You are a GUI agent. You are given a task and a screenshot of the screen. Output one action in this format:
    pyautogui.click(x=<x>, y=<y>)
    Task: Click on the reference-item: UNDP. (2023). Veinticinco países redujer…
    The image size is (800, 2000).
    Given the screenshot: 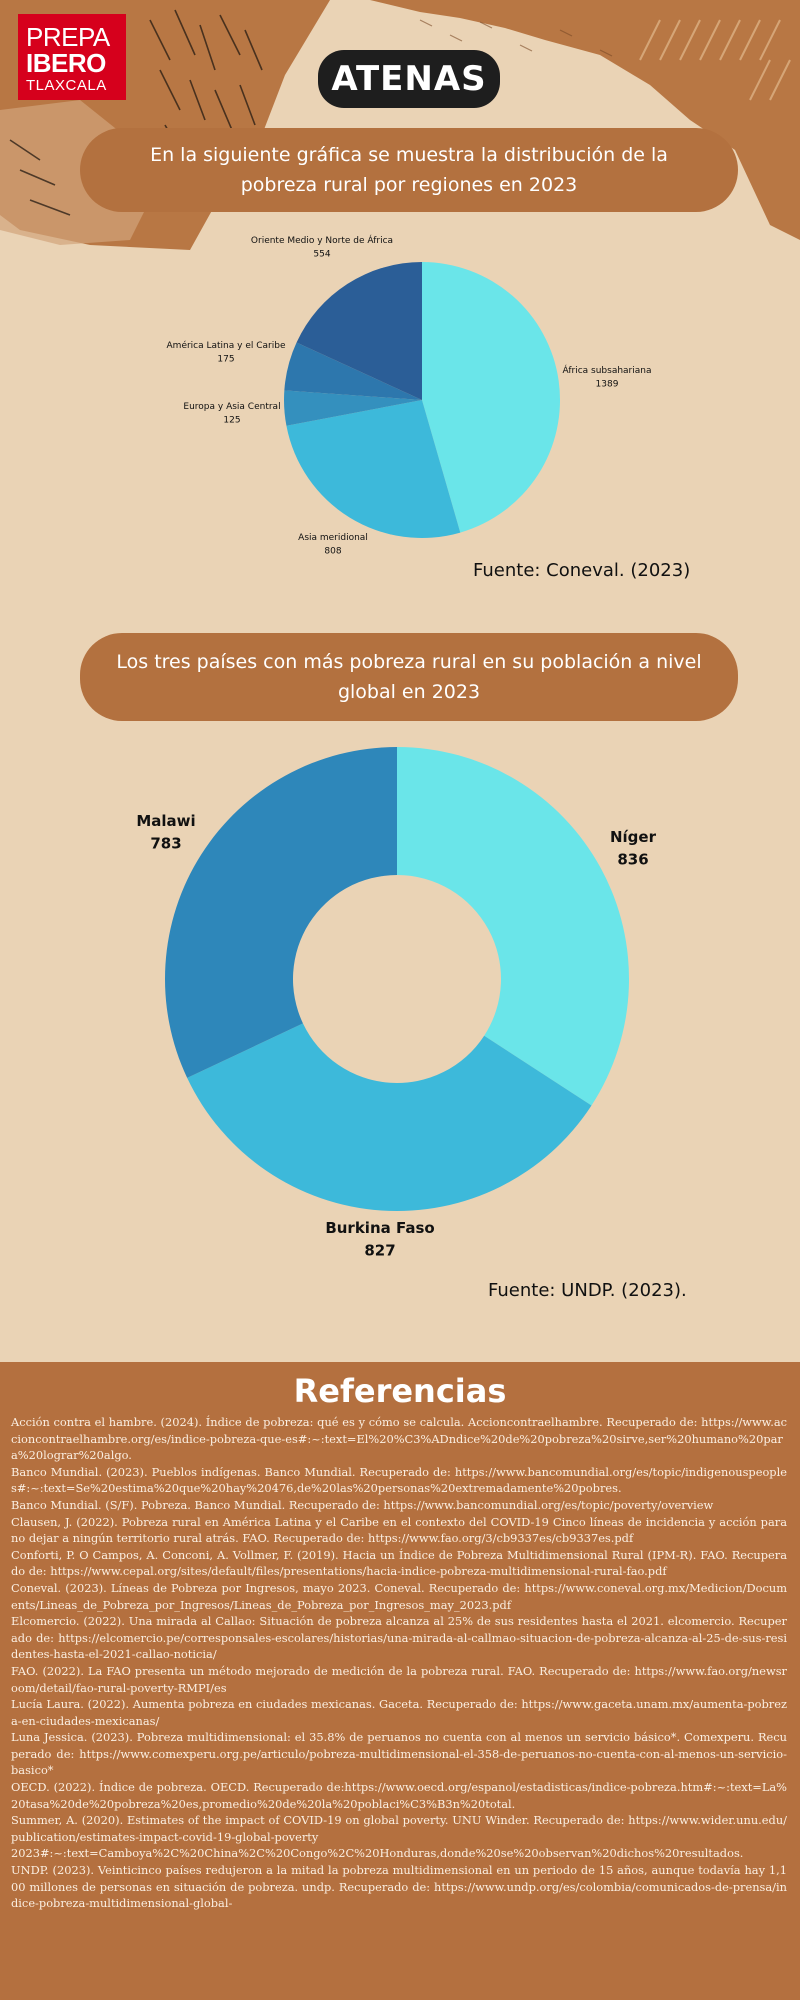 What is the action you would take?
    pyautogui.click(x=399, y=1887)
    